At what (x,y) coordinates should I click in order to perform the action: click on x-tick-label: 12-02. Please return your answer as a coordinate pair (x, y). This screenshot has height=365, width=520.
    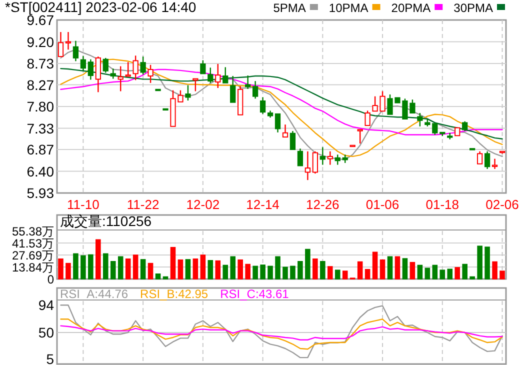
    Looking at the image, I should click on (203, 204).